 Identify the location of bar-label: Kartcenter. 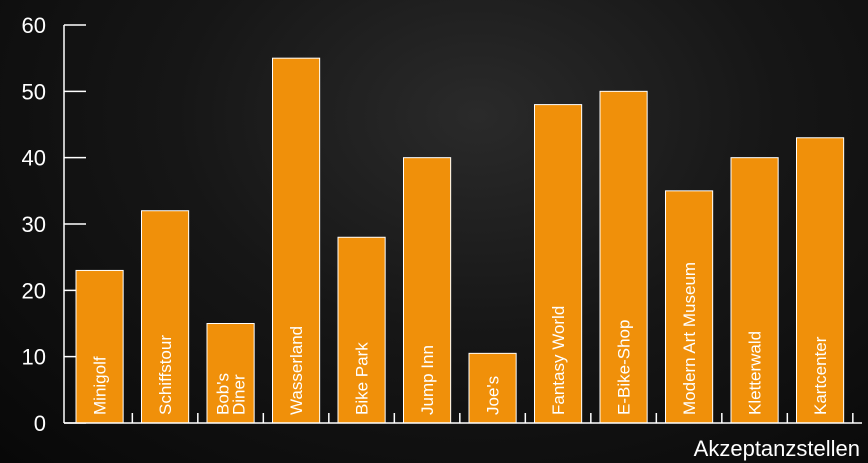
(820, 375).